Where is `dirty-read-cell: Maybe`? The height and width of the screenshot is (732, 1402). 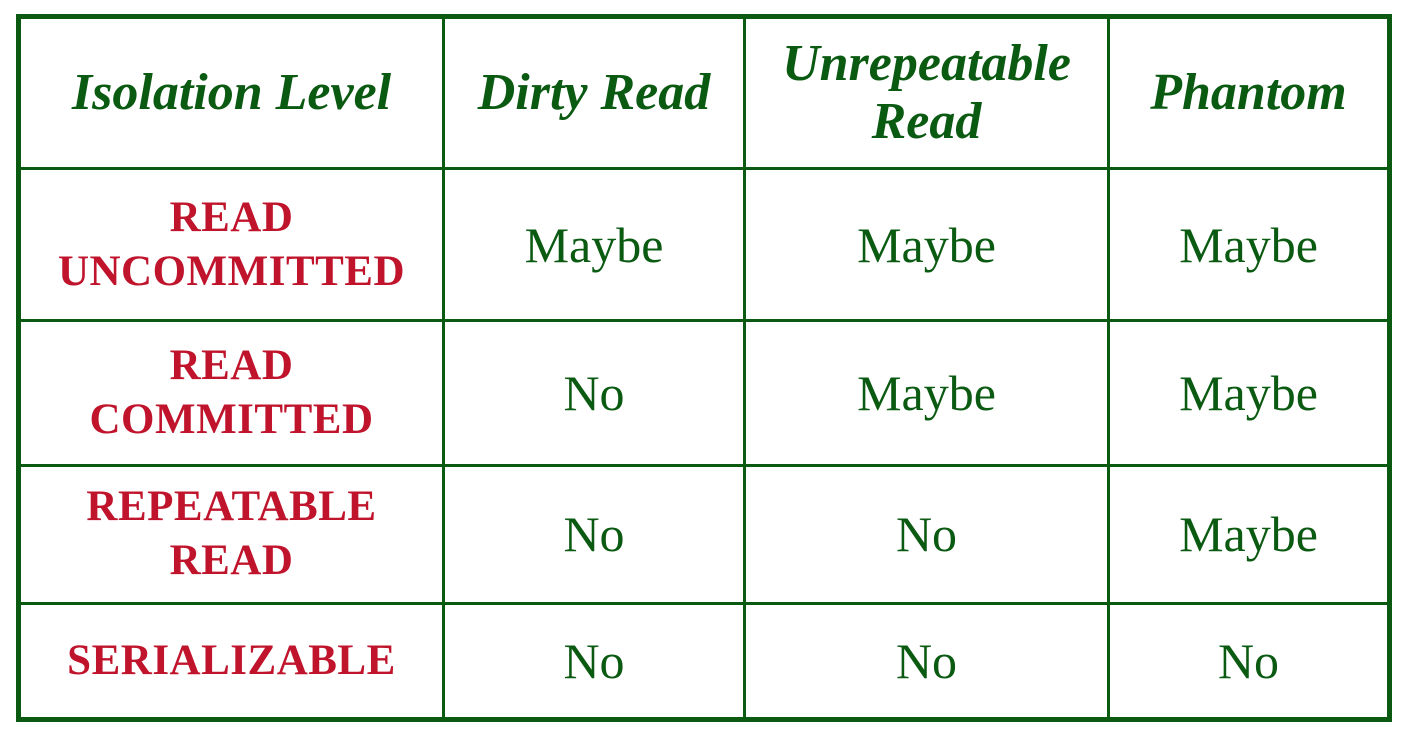
dirty-read-cell: Maybe is located at coordinates (594, 245).